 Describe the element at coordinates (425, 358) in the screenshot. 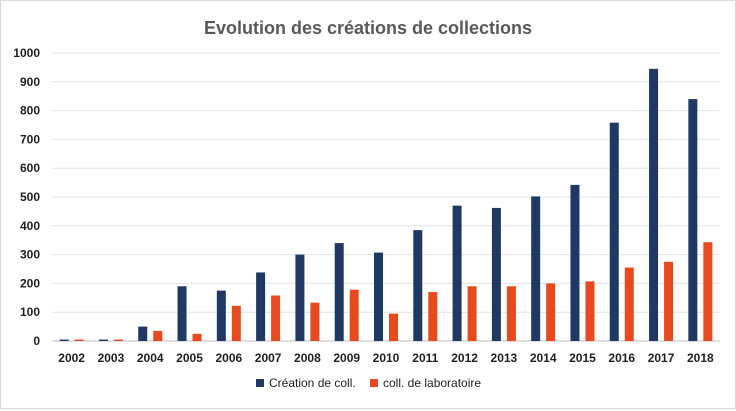

I see `x-tick-label: 2011` at that location.